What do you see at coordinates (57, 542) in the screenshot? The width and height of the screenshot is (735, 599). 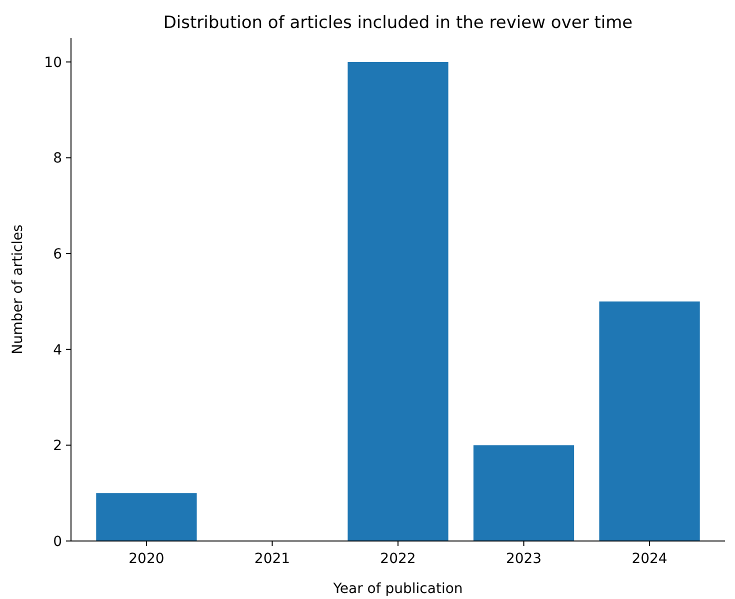 I see `y-tick-label: 0` at bounding box center [57, 542].